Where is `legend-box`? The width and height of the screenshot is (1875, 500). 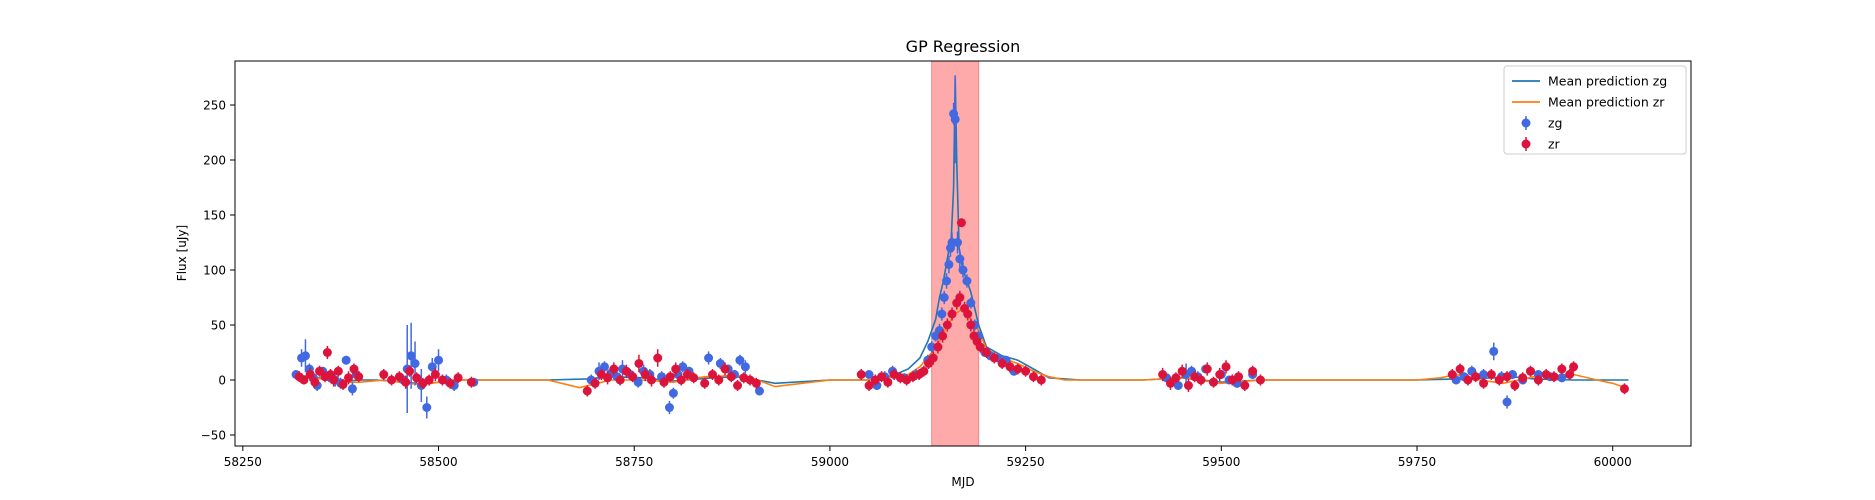
legend-box is located at coordinates (1595, 110).